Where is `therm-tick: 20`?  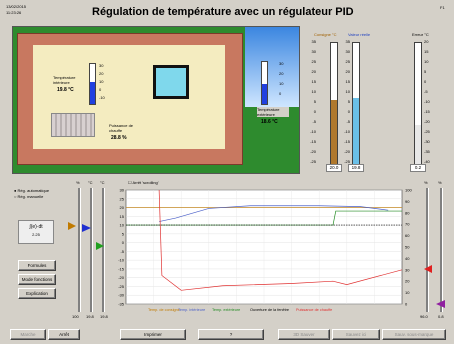 therm-tick: 20 is located at coordinates (101, 73).